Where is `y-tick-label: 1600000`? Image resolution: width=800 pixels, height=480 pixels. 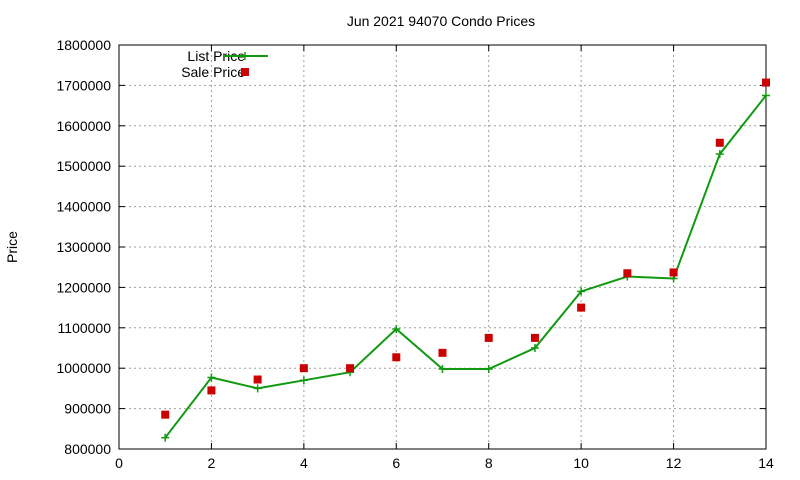 y-tick-label: 1600000 is located at coordinates (83, 126).